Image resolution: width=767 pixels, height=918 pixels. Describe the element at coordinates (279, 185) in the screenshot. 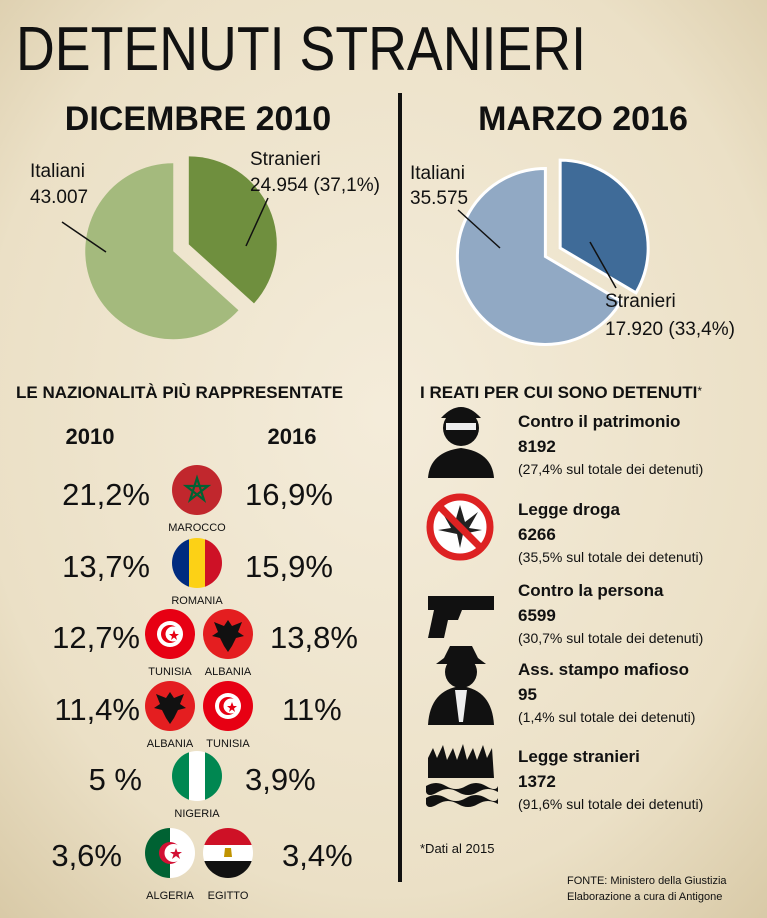

I see `value-label: 24.954` at that location.